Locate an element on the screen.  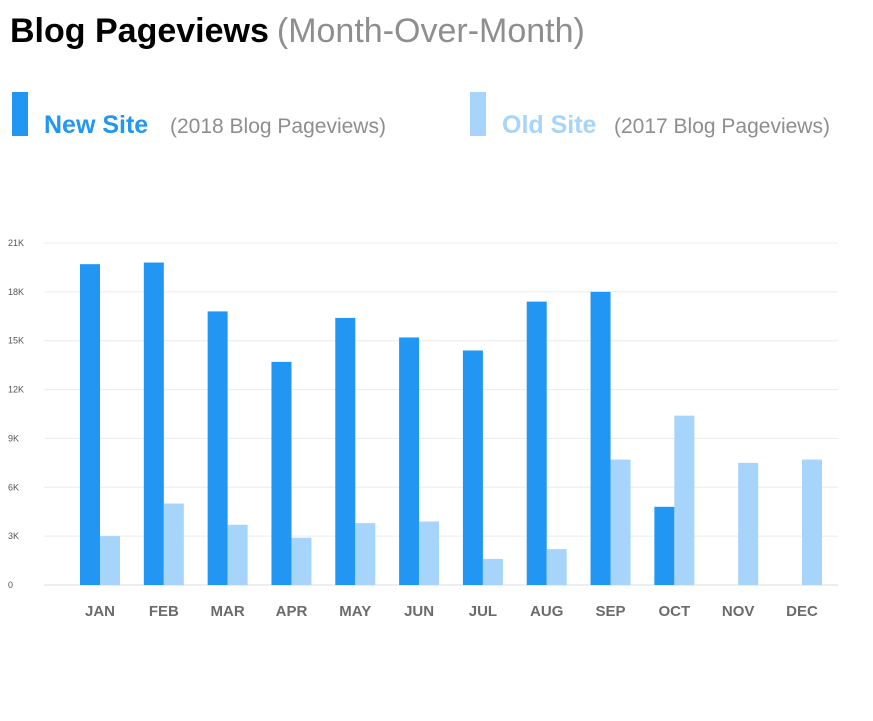
legend-desc-old-site: (2017 Blog Pageviews) is located at coordinates (722, 126).